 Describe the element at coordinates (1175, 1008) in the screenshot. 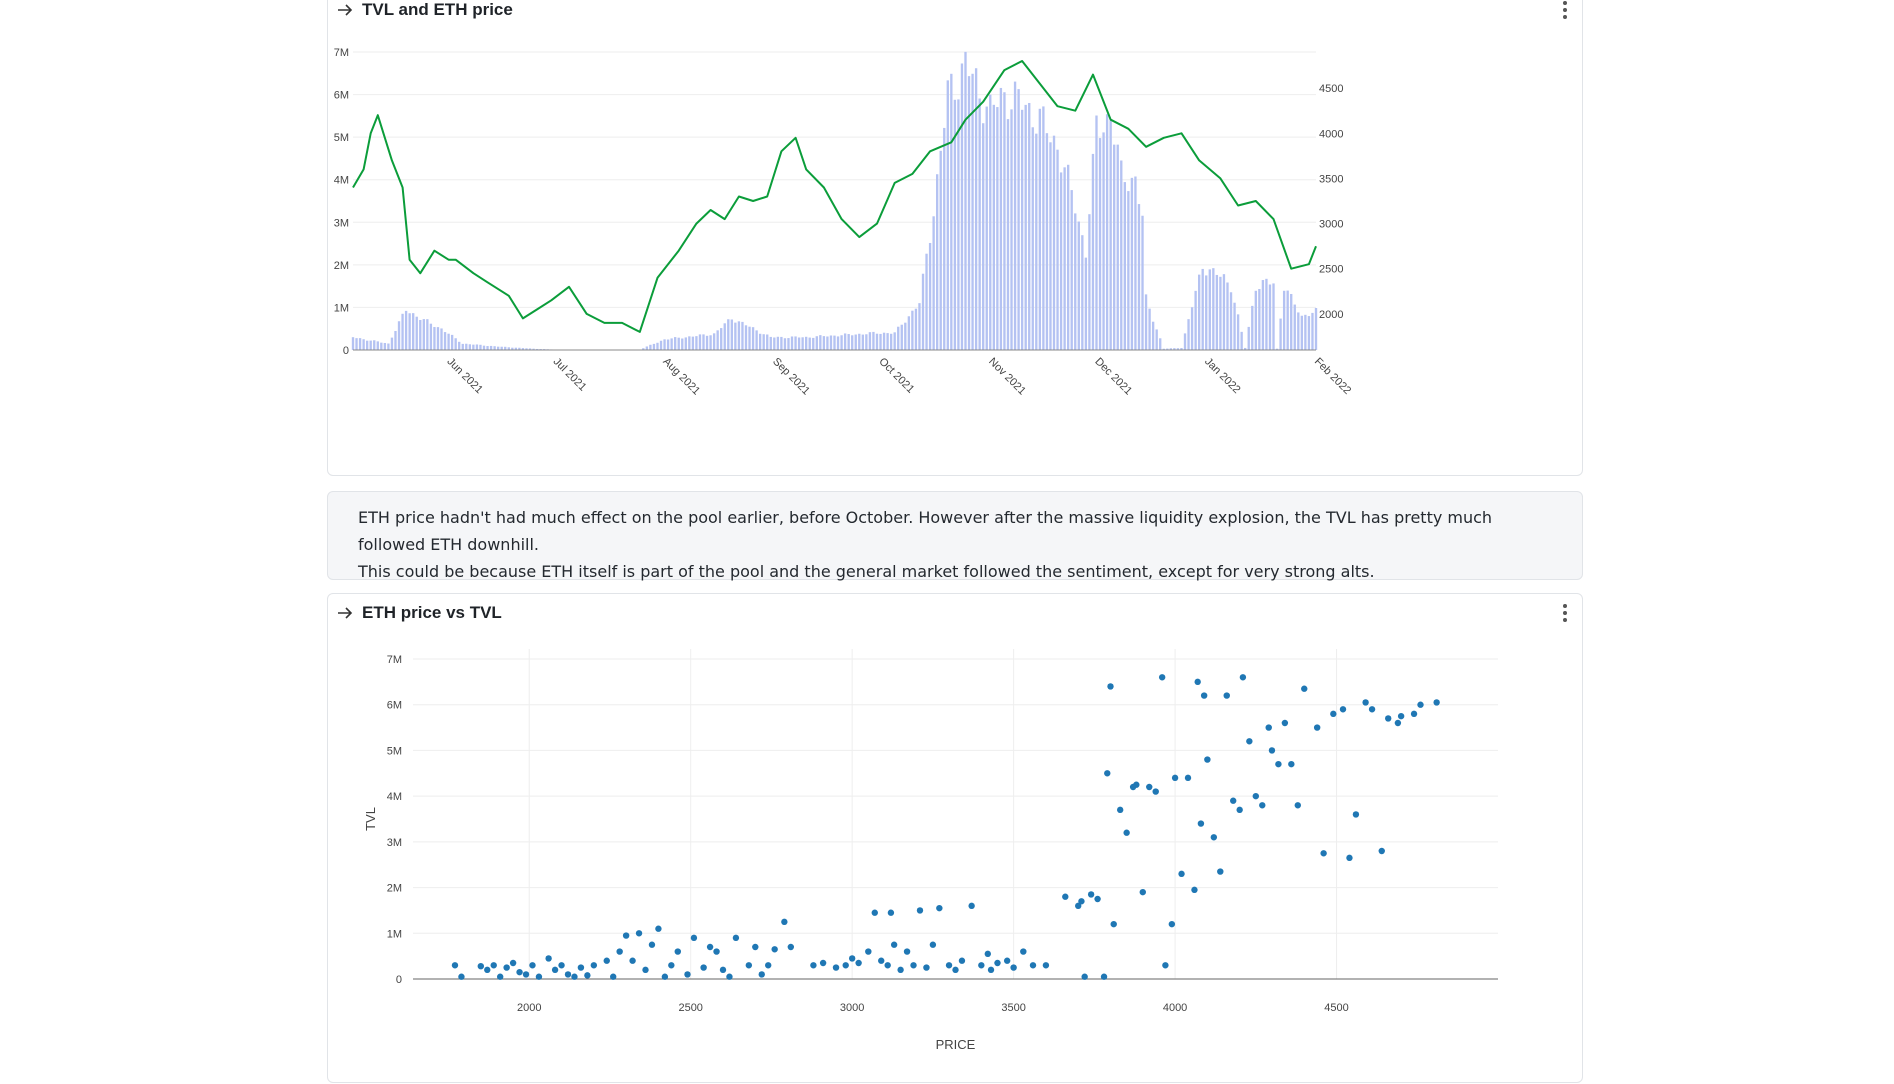

I see `x-tick-label: 4000` at that location.